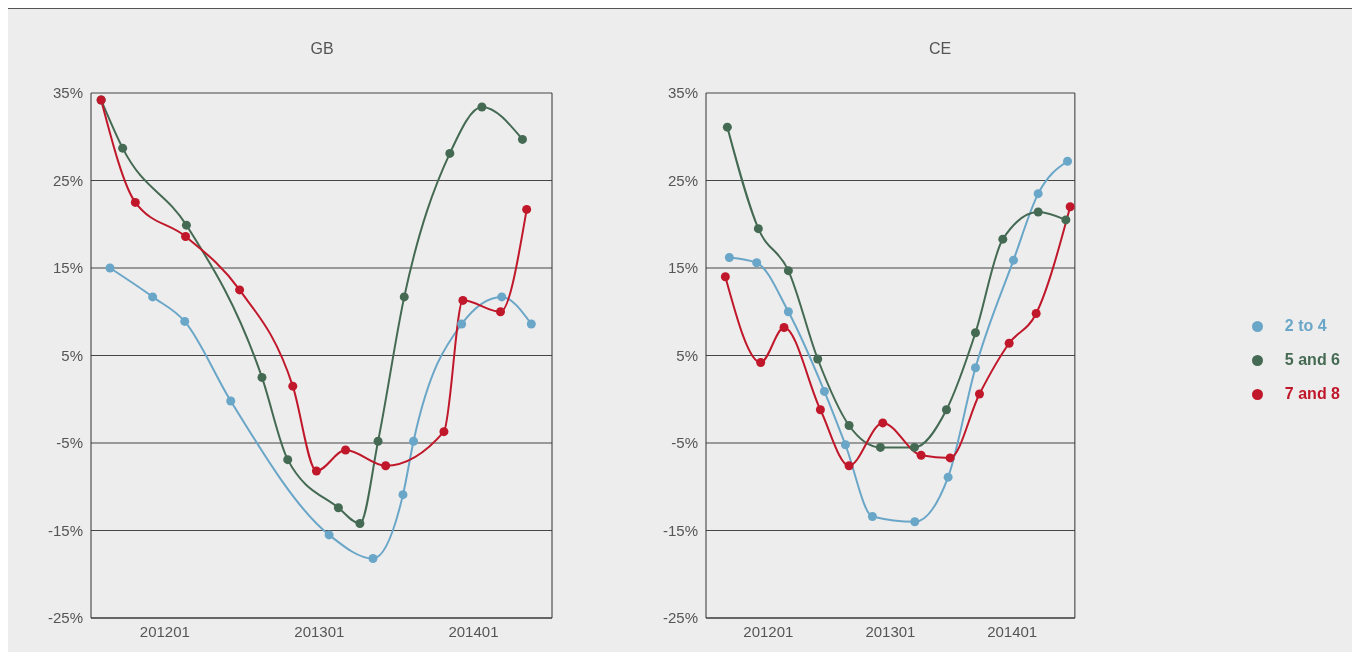 This screenshot has height=659, width=1360. I want to click on chart-title: CE, so click(940, 49).